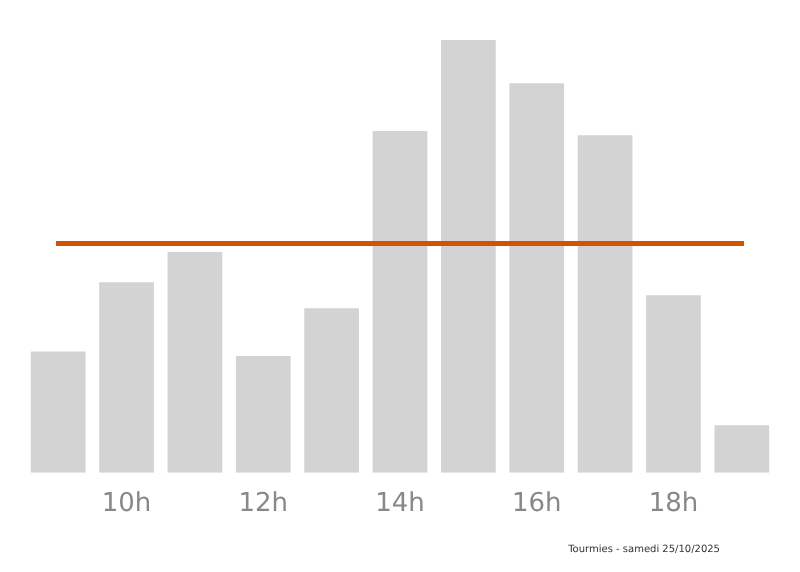  What do you see at coordinates (263, 504) in the screenshot?
I see `x-tick-label: 12h` at bounding box center [263, 504].